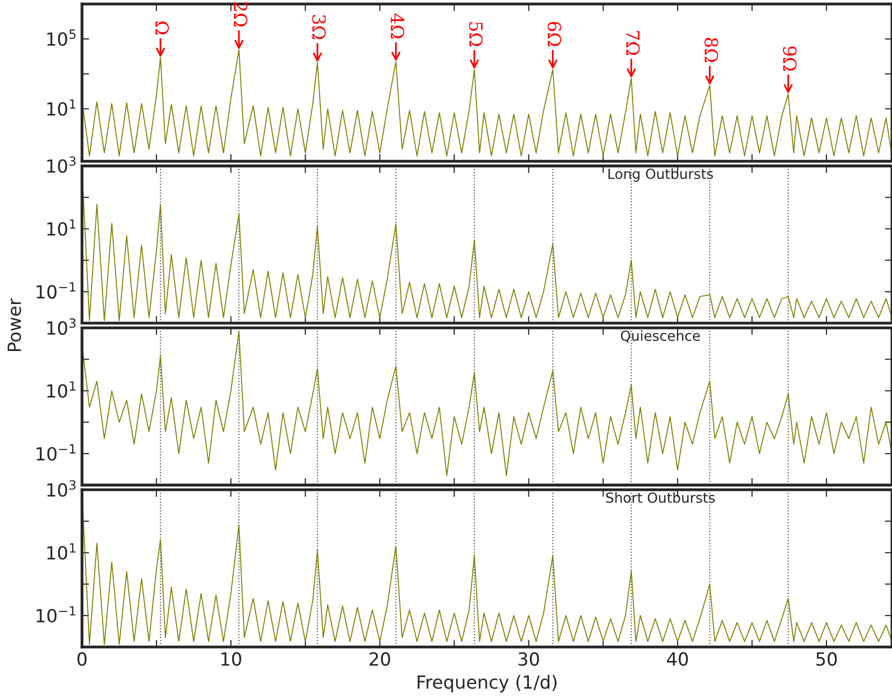 The image size is (892, 697). Describe the element at coordinates (15, 325) in the screenshot. I see `y-axis-title: Power` at that location.